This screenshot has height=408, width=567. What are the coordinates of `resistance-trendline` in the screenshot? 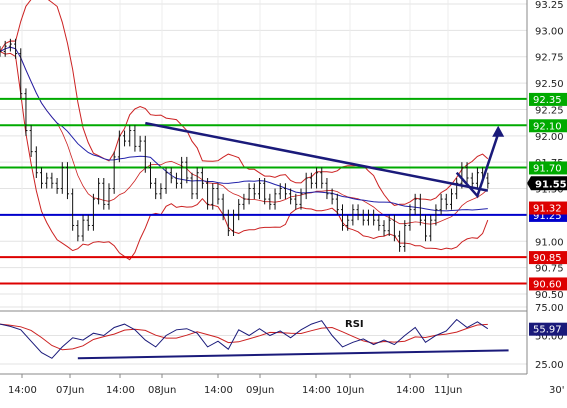 It's located at (317, 156).